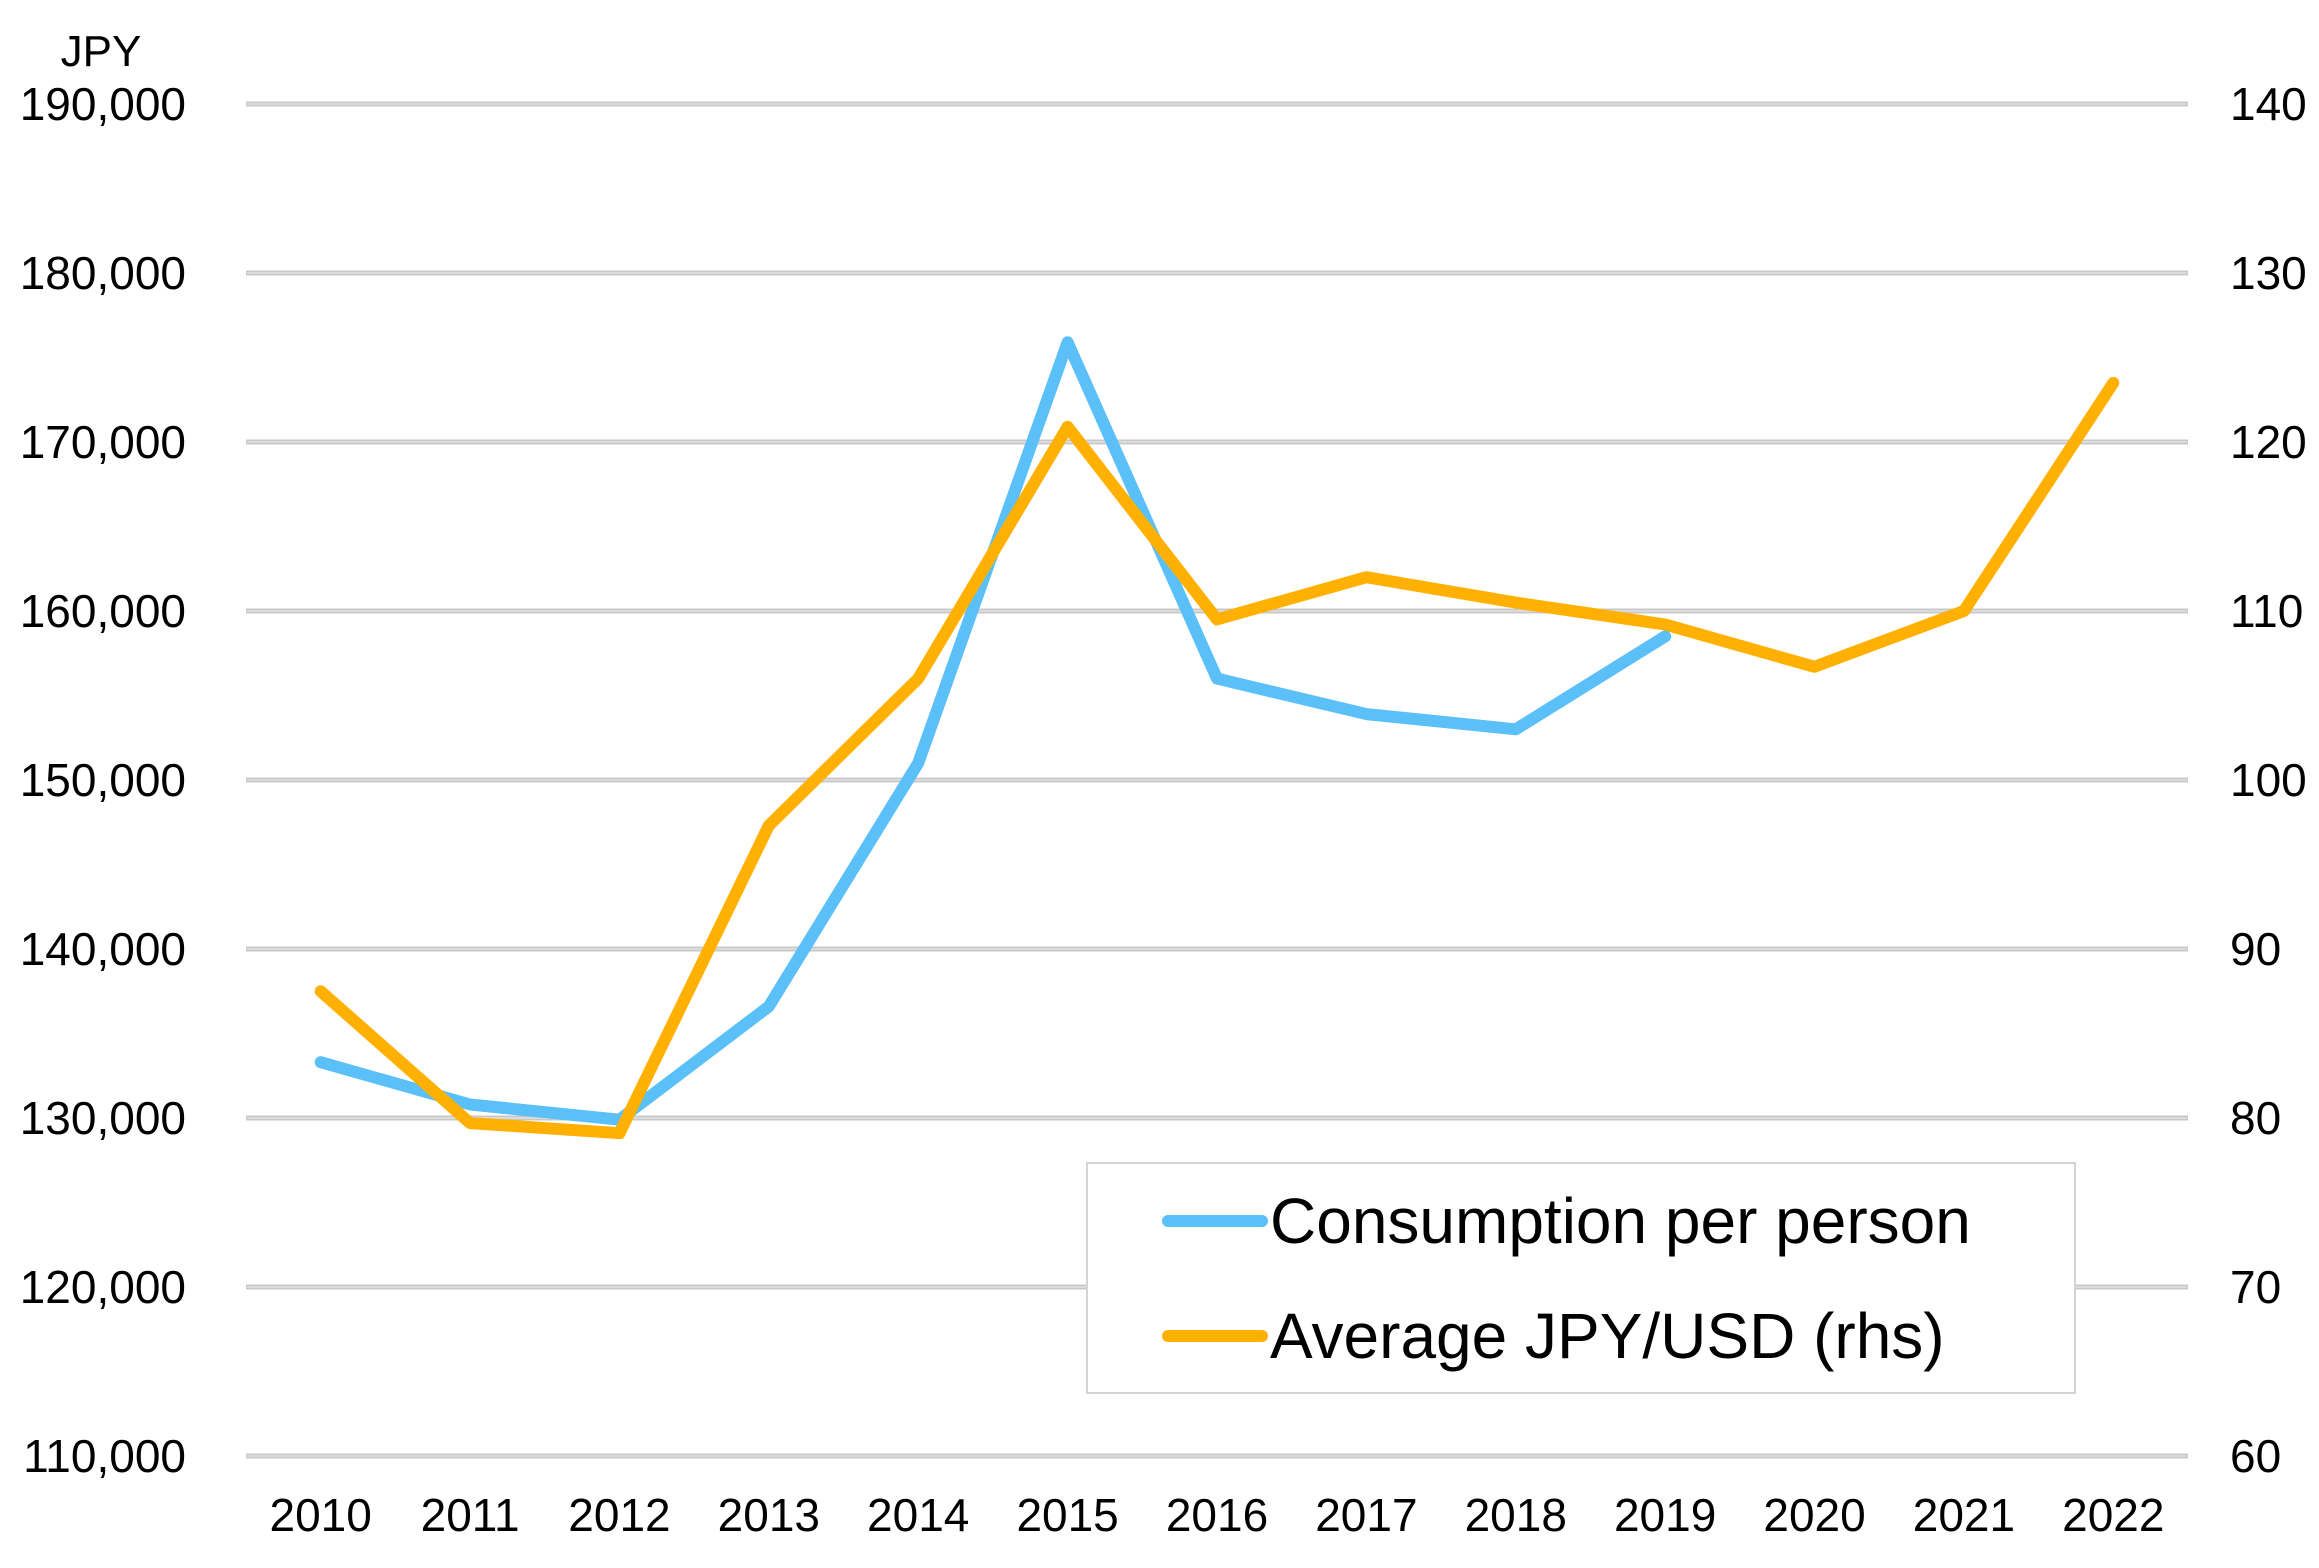 The width and height of the screenshot is (2319, 1568). I want to click on x-tick-label: 2021, so click(1964, 1515).